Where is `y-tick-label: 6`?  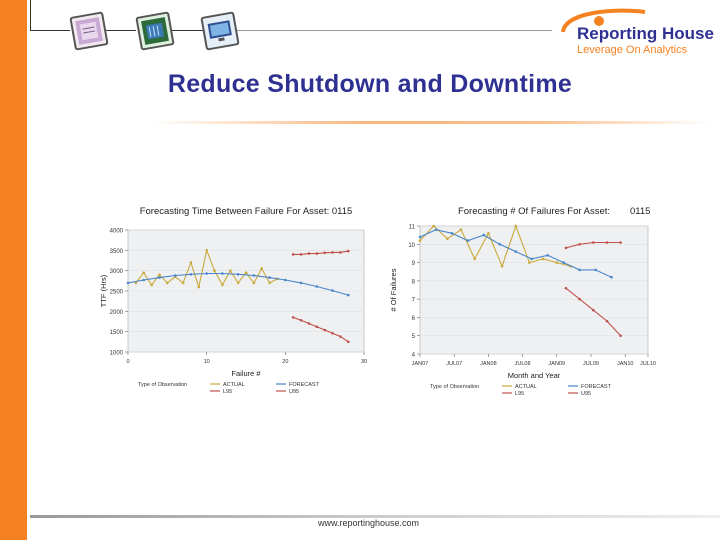
y-tick-label: 6 is located at coordinates (414, 319).